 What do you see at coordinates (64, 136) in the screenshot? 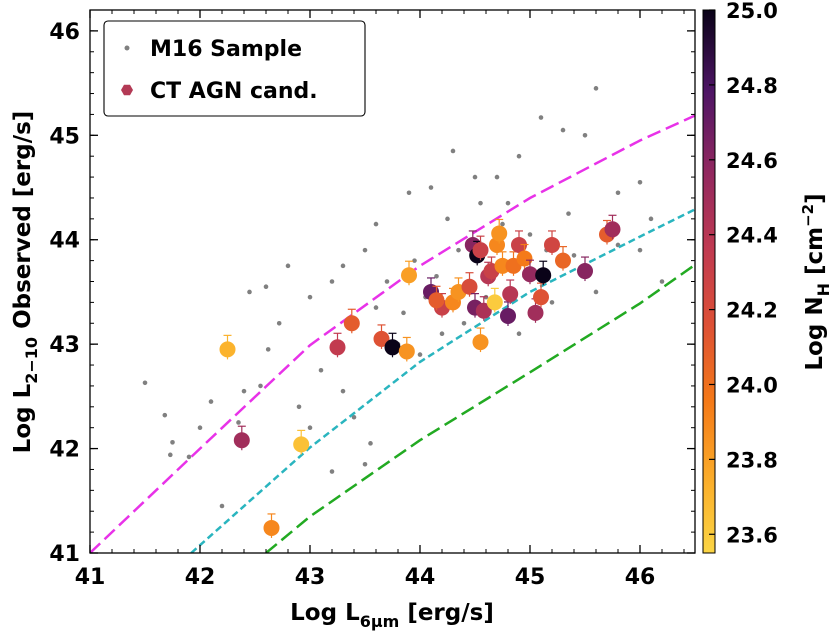
I see `y-tick-label-4: 45` at bounding box center [64, 136].